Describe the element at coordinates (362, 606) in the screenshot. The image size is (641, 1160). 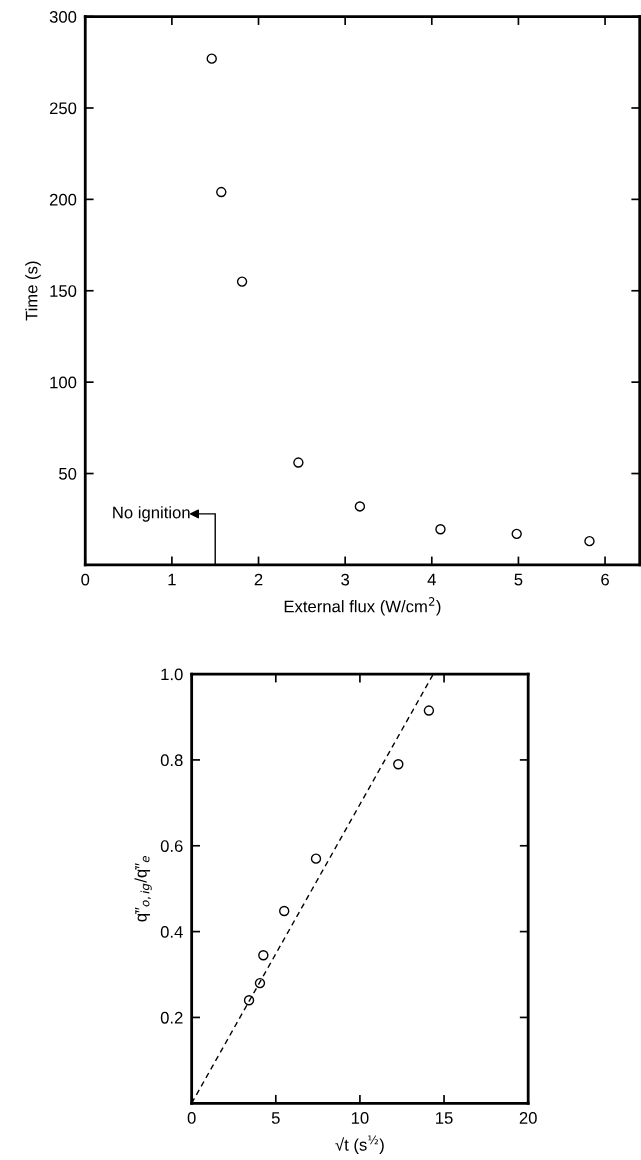
I see `x-axis-title: External flux (W/cm$^{2}$)` at that location.